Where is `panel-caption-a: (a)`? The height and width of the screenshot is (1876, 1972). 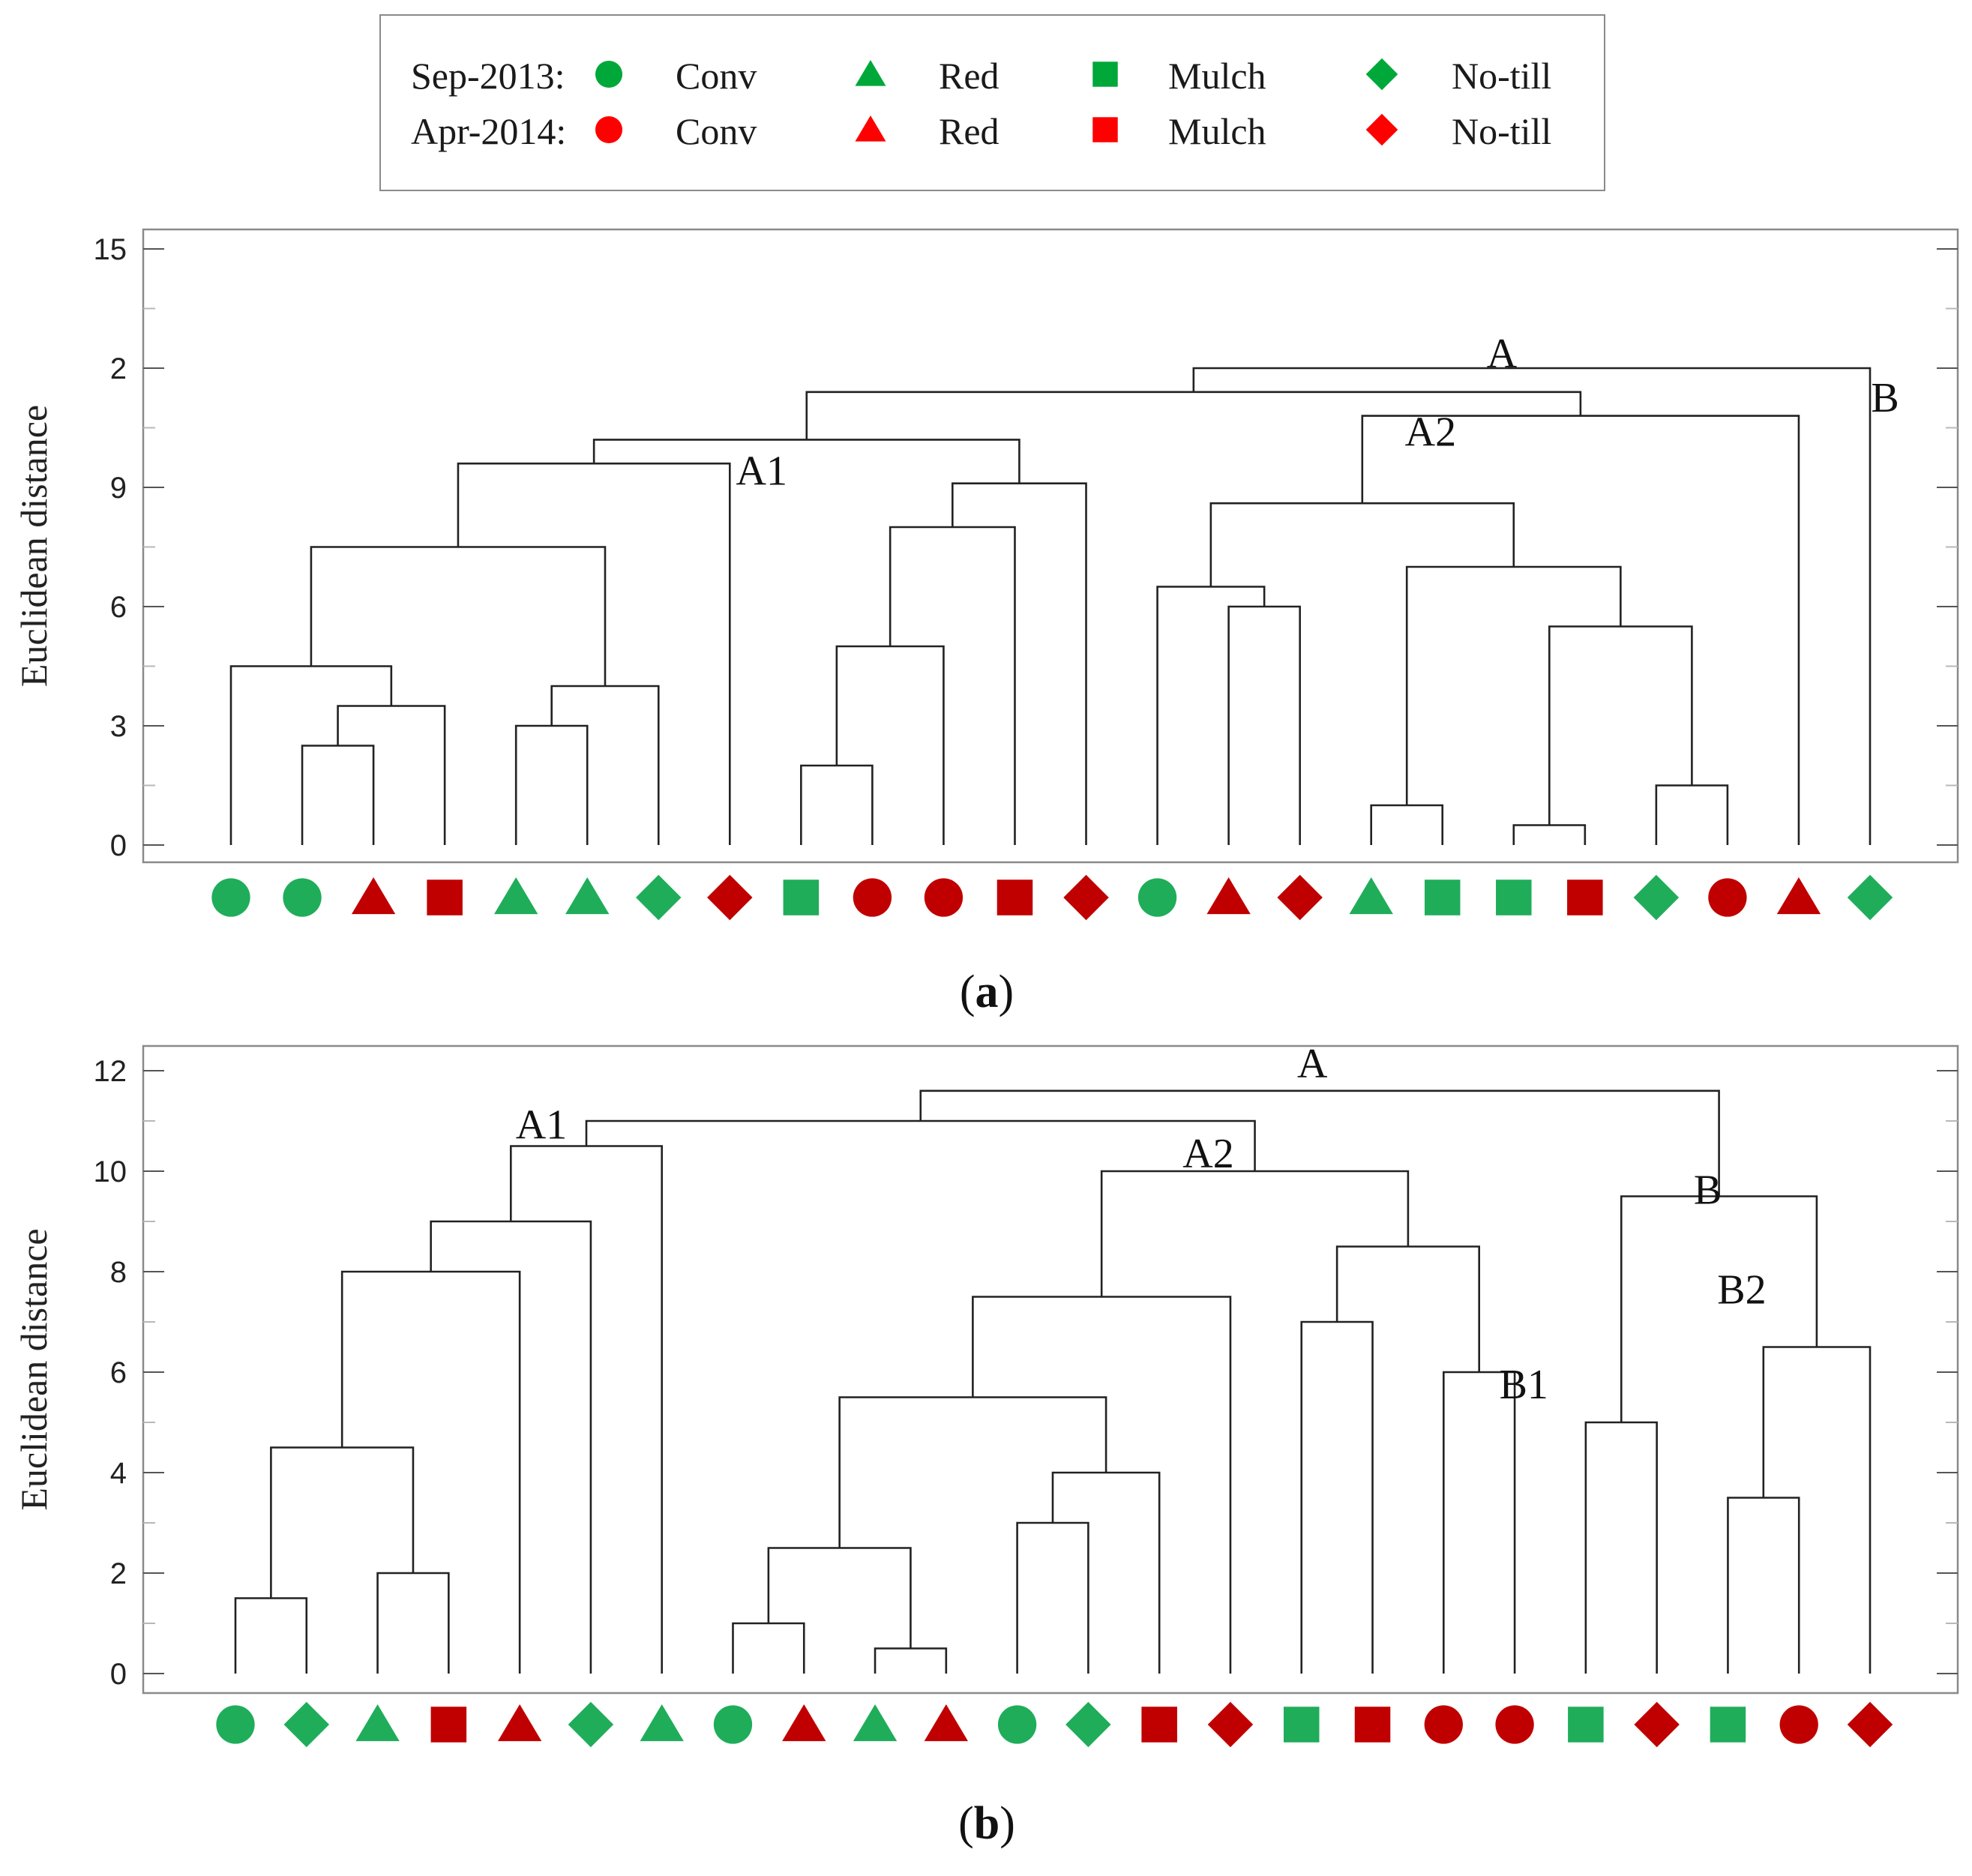
panel-caption-a: (a) is located at coordinates (987, 991).